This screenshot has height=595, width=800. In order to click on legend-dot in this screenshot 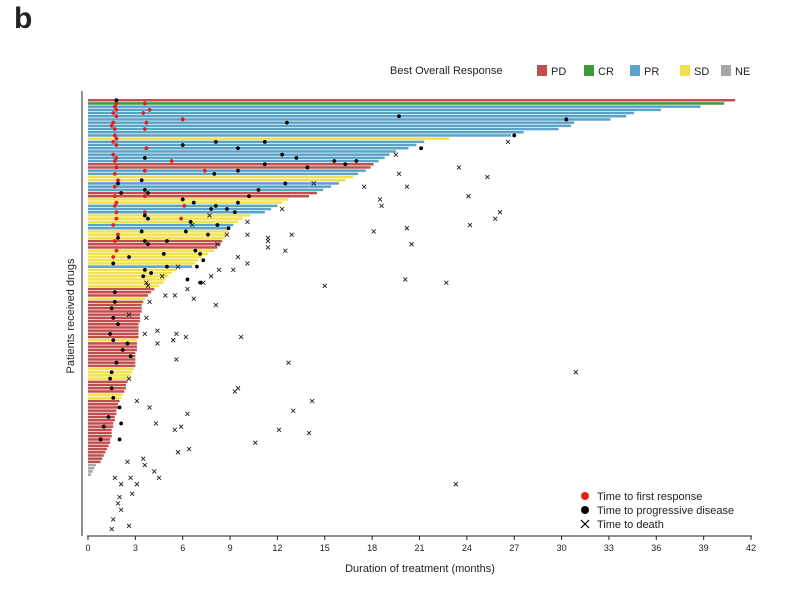, I will do `click(585, 510)`.